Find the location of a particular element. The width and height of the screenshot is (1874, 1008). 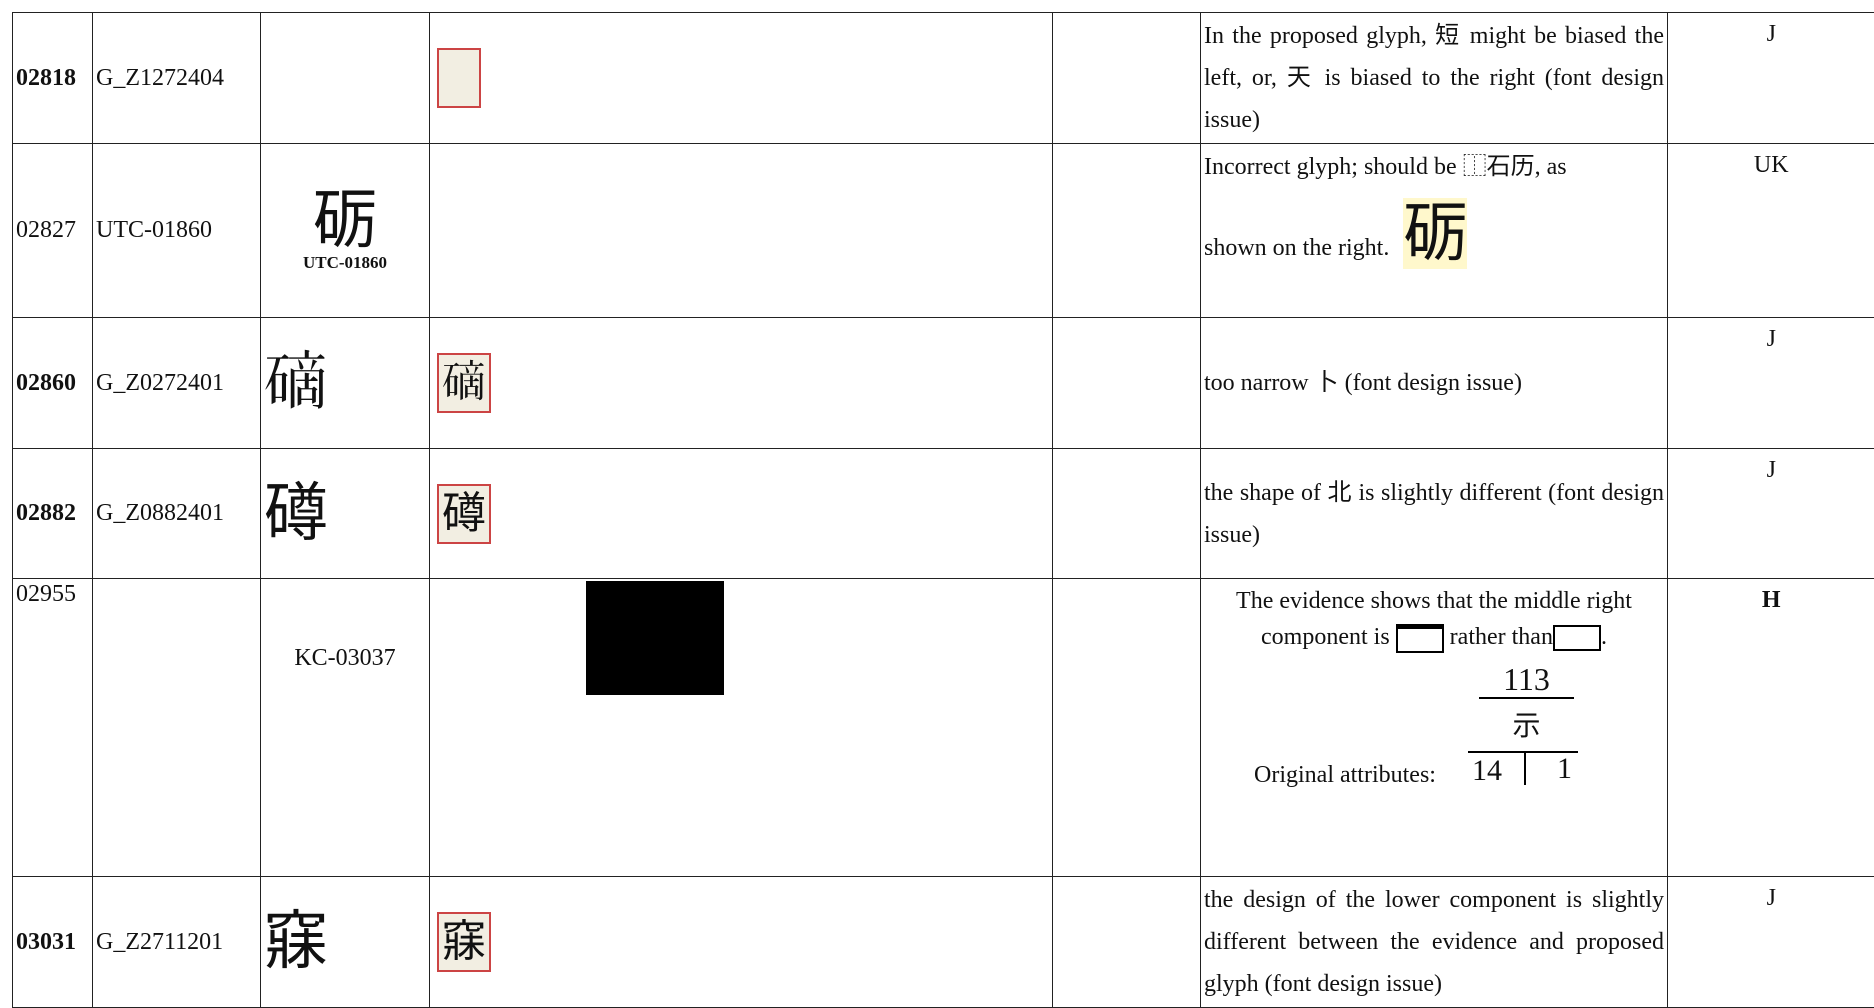

comment-text: shown on the right.砺 is located at coordinates (1434, 235).